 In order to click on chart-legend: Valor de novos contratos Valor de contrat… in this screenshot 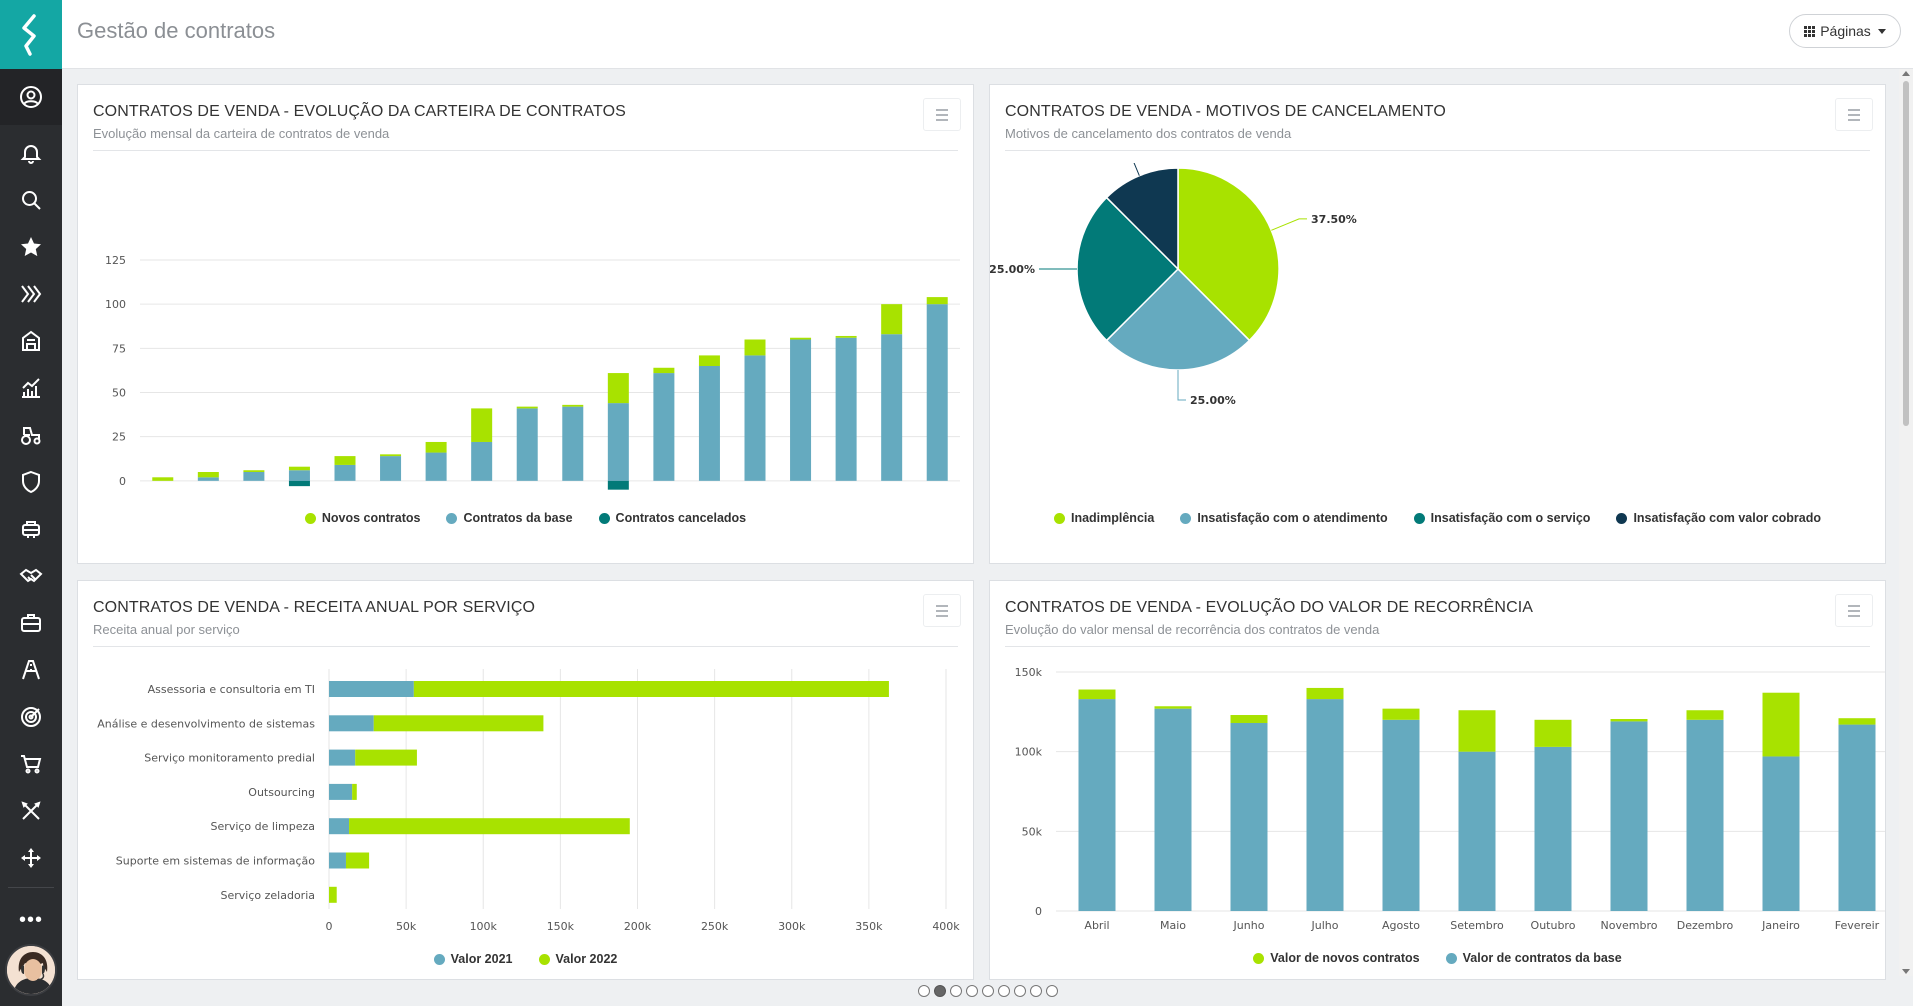, I will do `click(1437, 958)`.